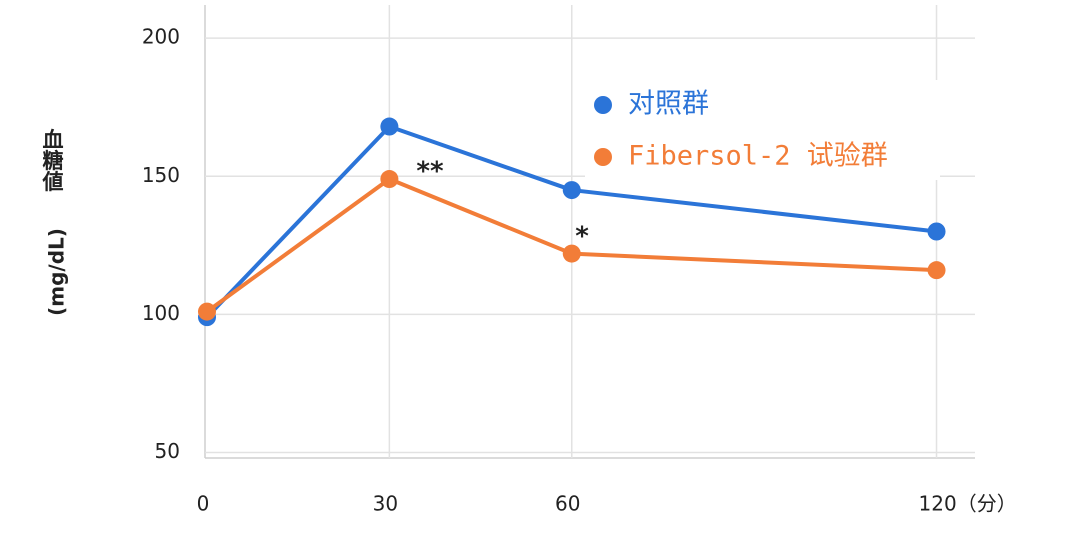  What do you see at coordinates (385, 504) in the screenshot?
I see `x-tick-label: 30` at bounding box center [385, 504].